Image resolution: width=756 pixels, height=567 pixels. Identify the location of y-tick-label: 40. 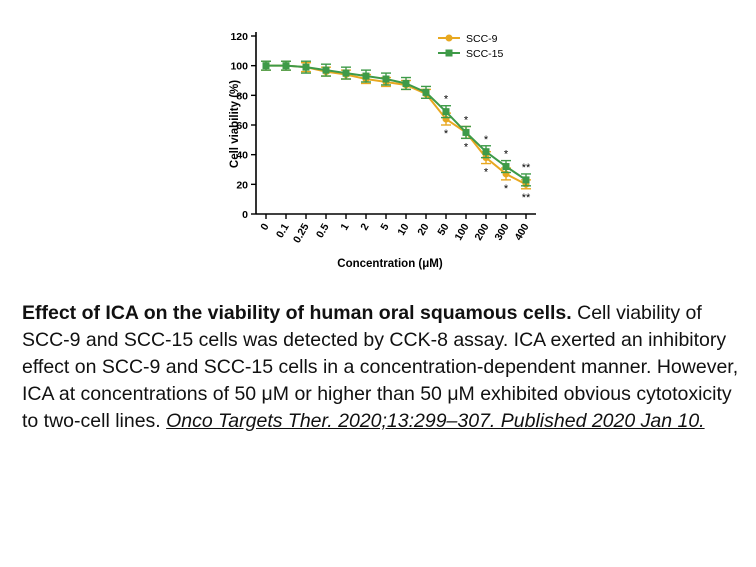
(242, 156).